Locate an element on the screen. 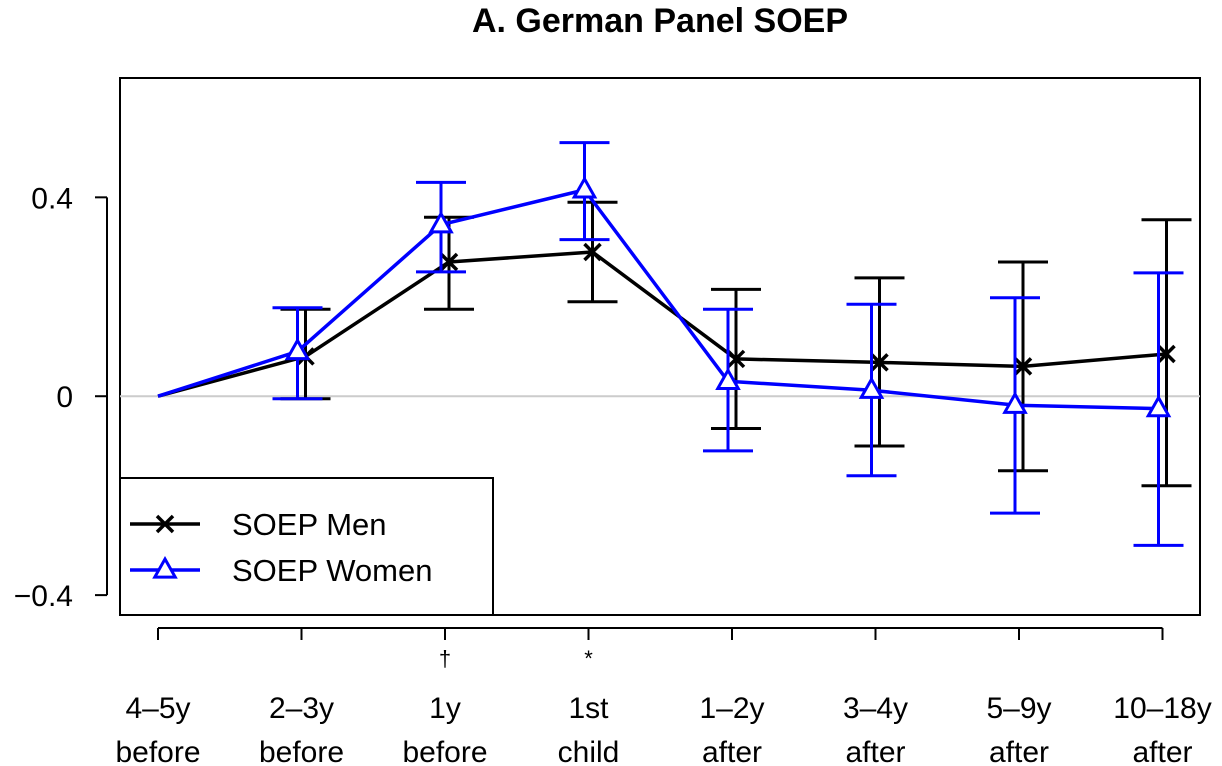  x-tick-label: 1–2y is located at coordinates (731, 708).